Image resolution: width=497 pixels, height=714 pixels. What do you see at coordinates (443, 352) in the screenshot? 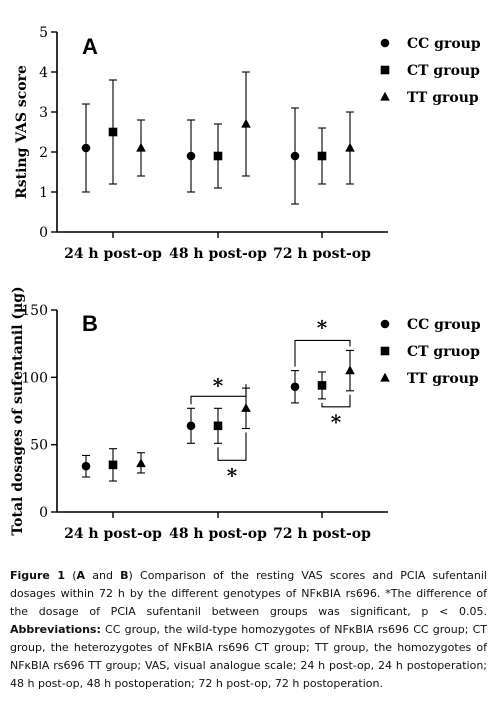
I see `panel-b-legend-label: CT gruop` at bounding box center [443, 352].